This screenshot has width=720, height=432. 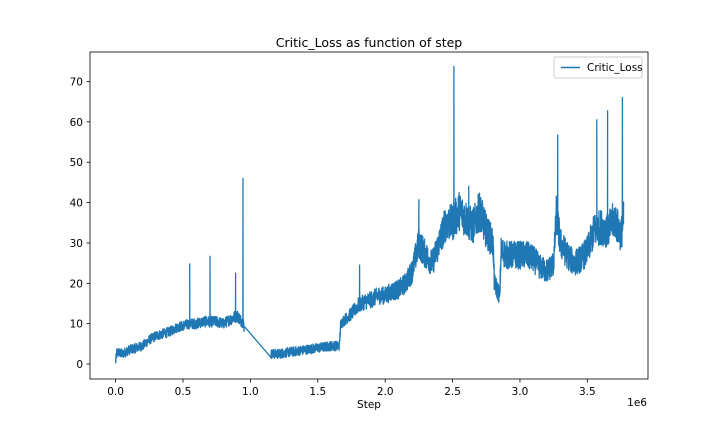 I want to click on legend-entry-critic-loss: Critic_Loss, so click(x=615, y=68).